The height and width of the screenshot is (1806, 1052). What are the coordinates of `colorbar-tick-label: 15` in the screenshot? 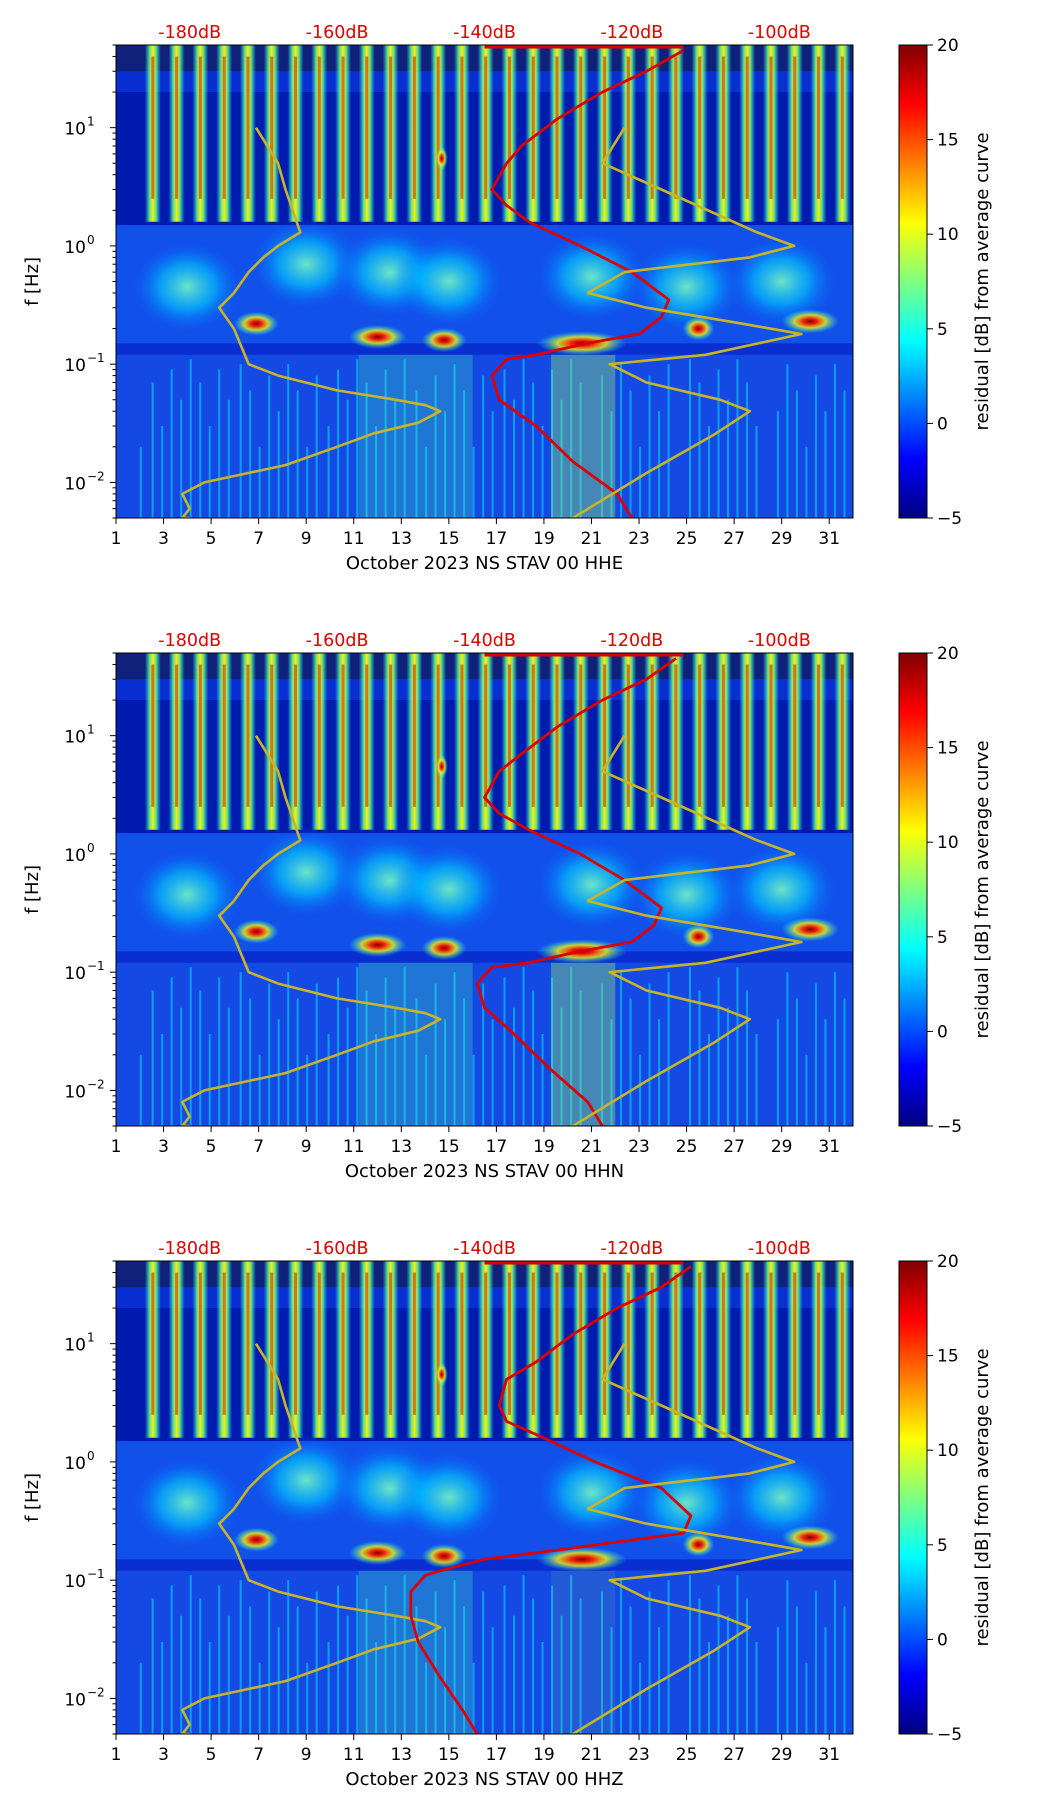 It's located at (948, 141).